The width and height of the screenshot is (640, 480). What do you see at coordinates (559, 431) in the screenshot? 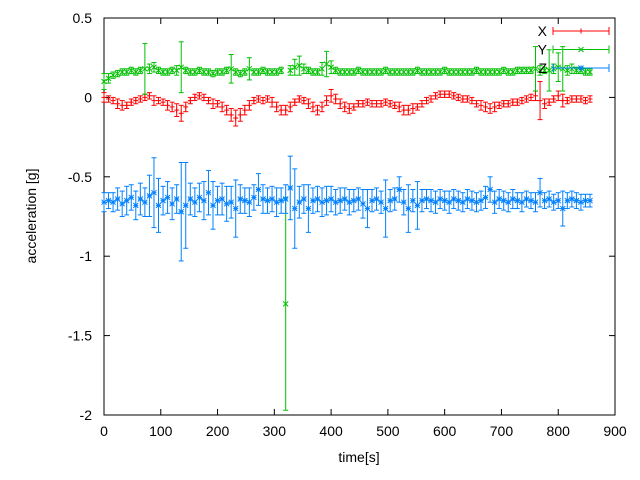
I see `x-tick-label: 800` at bounding box center [559, 431].